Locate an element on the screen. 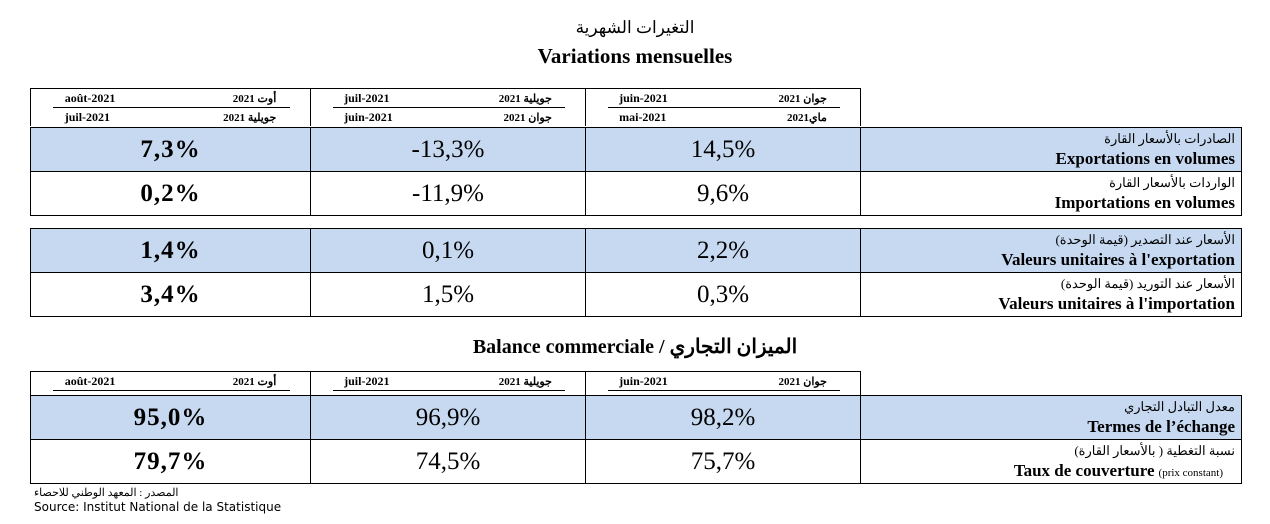 This screenshot has width=1270, height=524. value-cell: 1,5% is located at coordinates (448, 294).